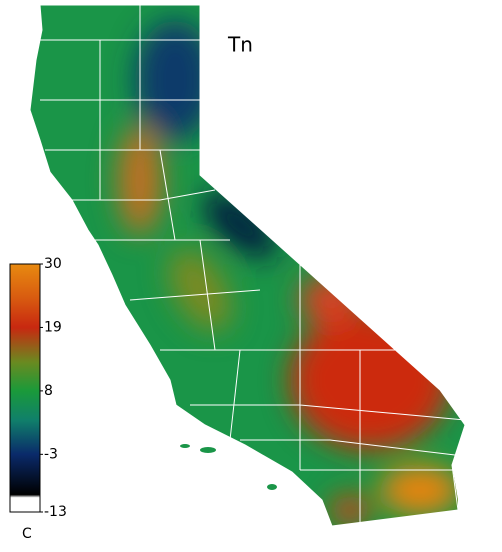 The width and height of the screenshot is (502, 552). I want to click on hot-southeast, so click(420, 490).